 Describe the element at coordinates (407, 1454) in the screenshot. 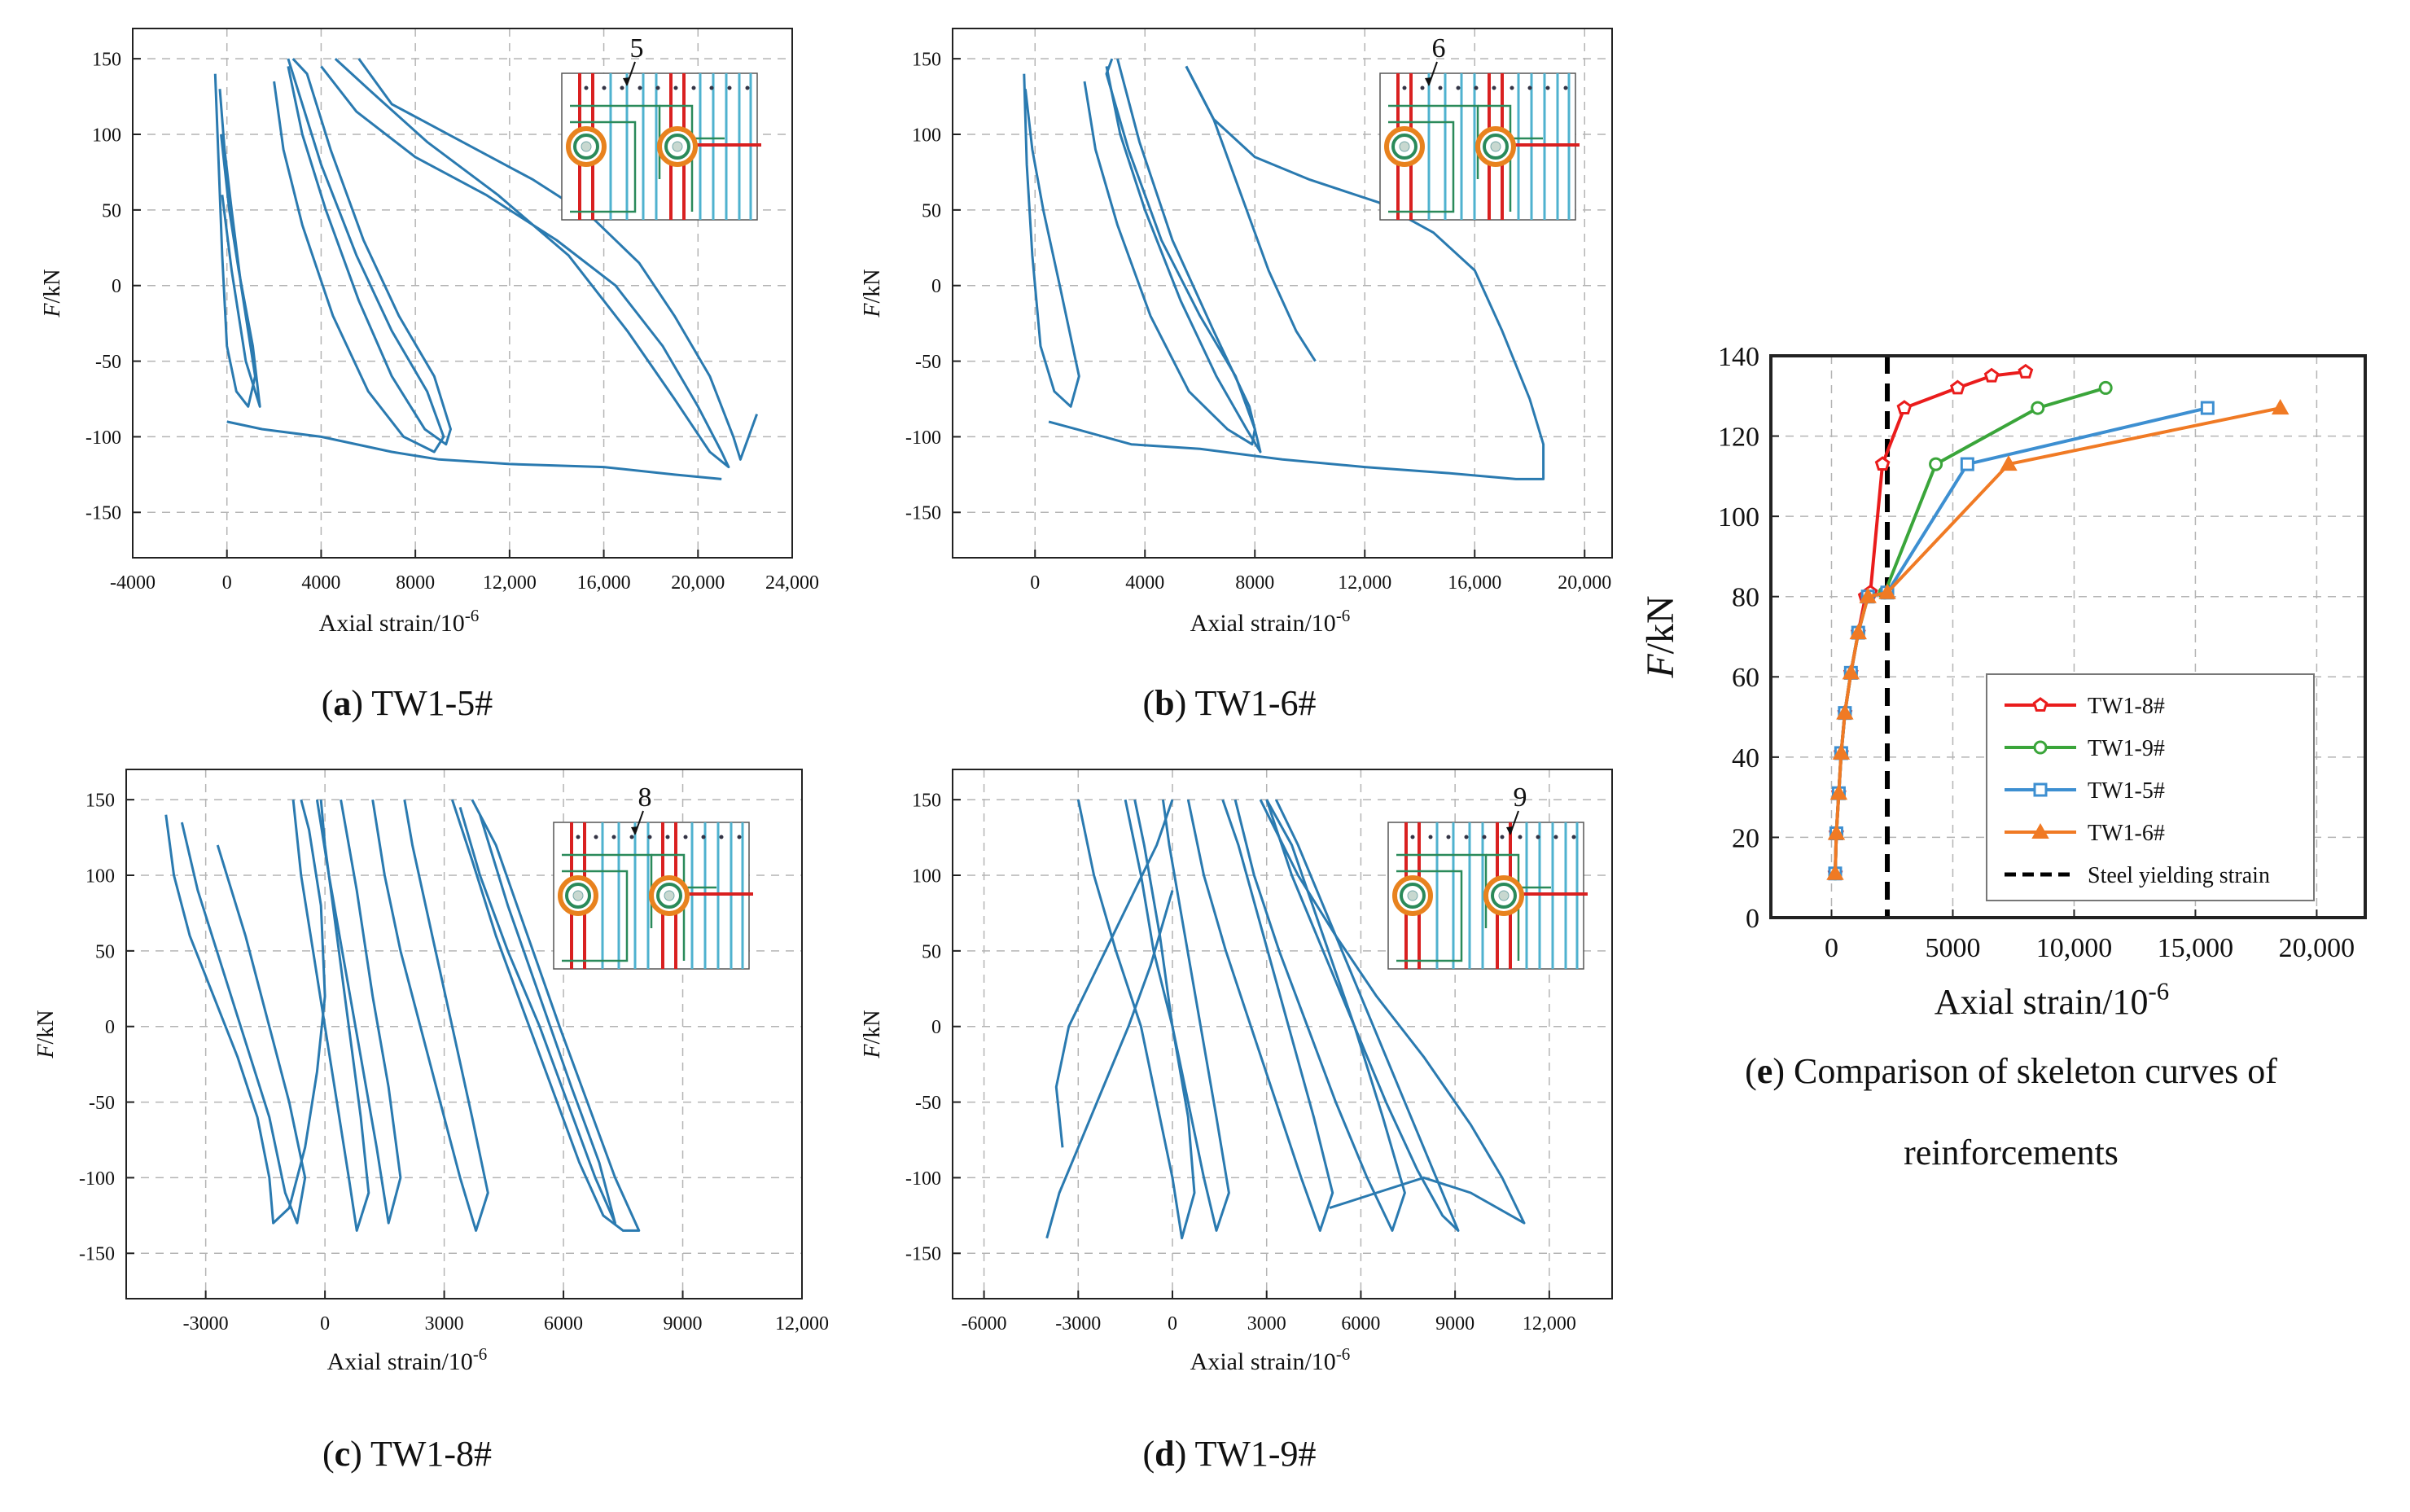

I see `caption-c: (c) TW1-8#` at that location.